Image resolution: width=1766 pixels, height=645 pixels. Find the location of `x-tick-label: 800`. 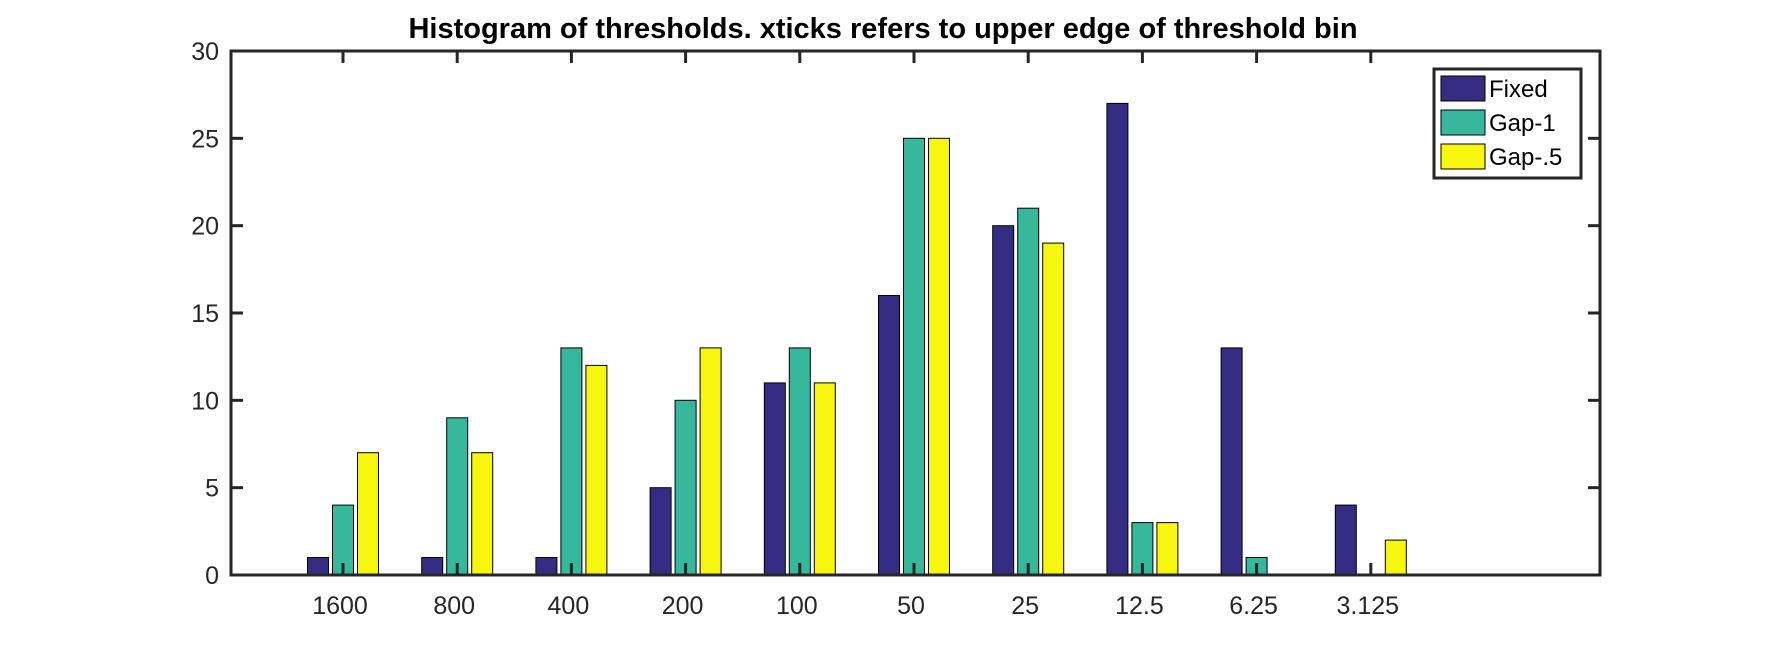

x-tick-label: 800 is located at coordinates (454, 606).